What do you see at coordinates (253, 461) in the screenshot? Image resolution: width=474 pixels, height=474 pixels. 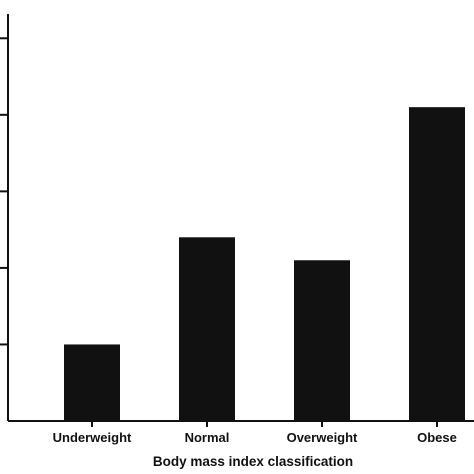 I see `x-axis-title: Body mass index classification` at bounding box center [253, 461].